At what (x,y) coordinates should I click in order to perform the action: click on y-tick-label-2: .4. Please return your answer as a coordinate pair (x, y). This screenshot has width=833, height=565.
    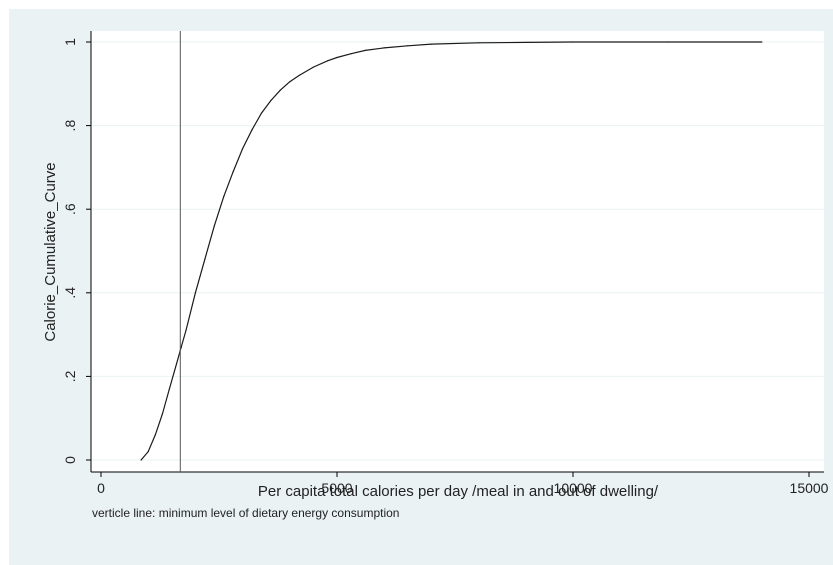
    Looking at the image, I should click on (70, 293).